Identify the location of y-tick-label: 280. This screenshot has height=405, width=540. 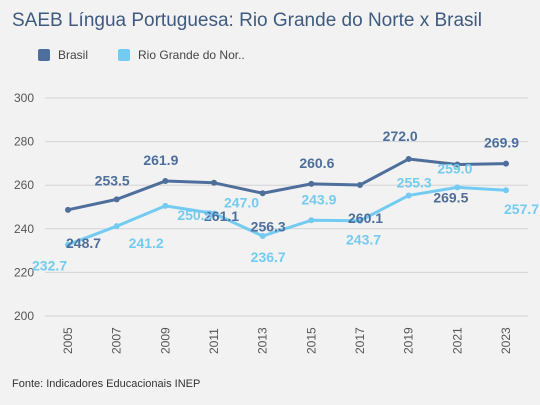
(24, 142).